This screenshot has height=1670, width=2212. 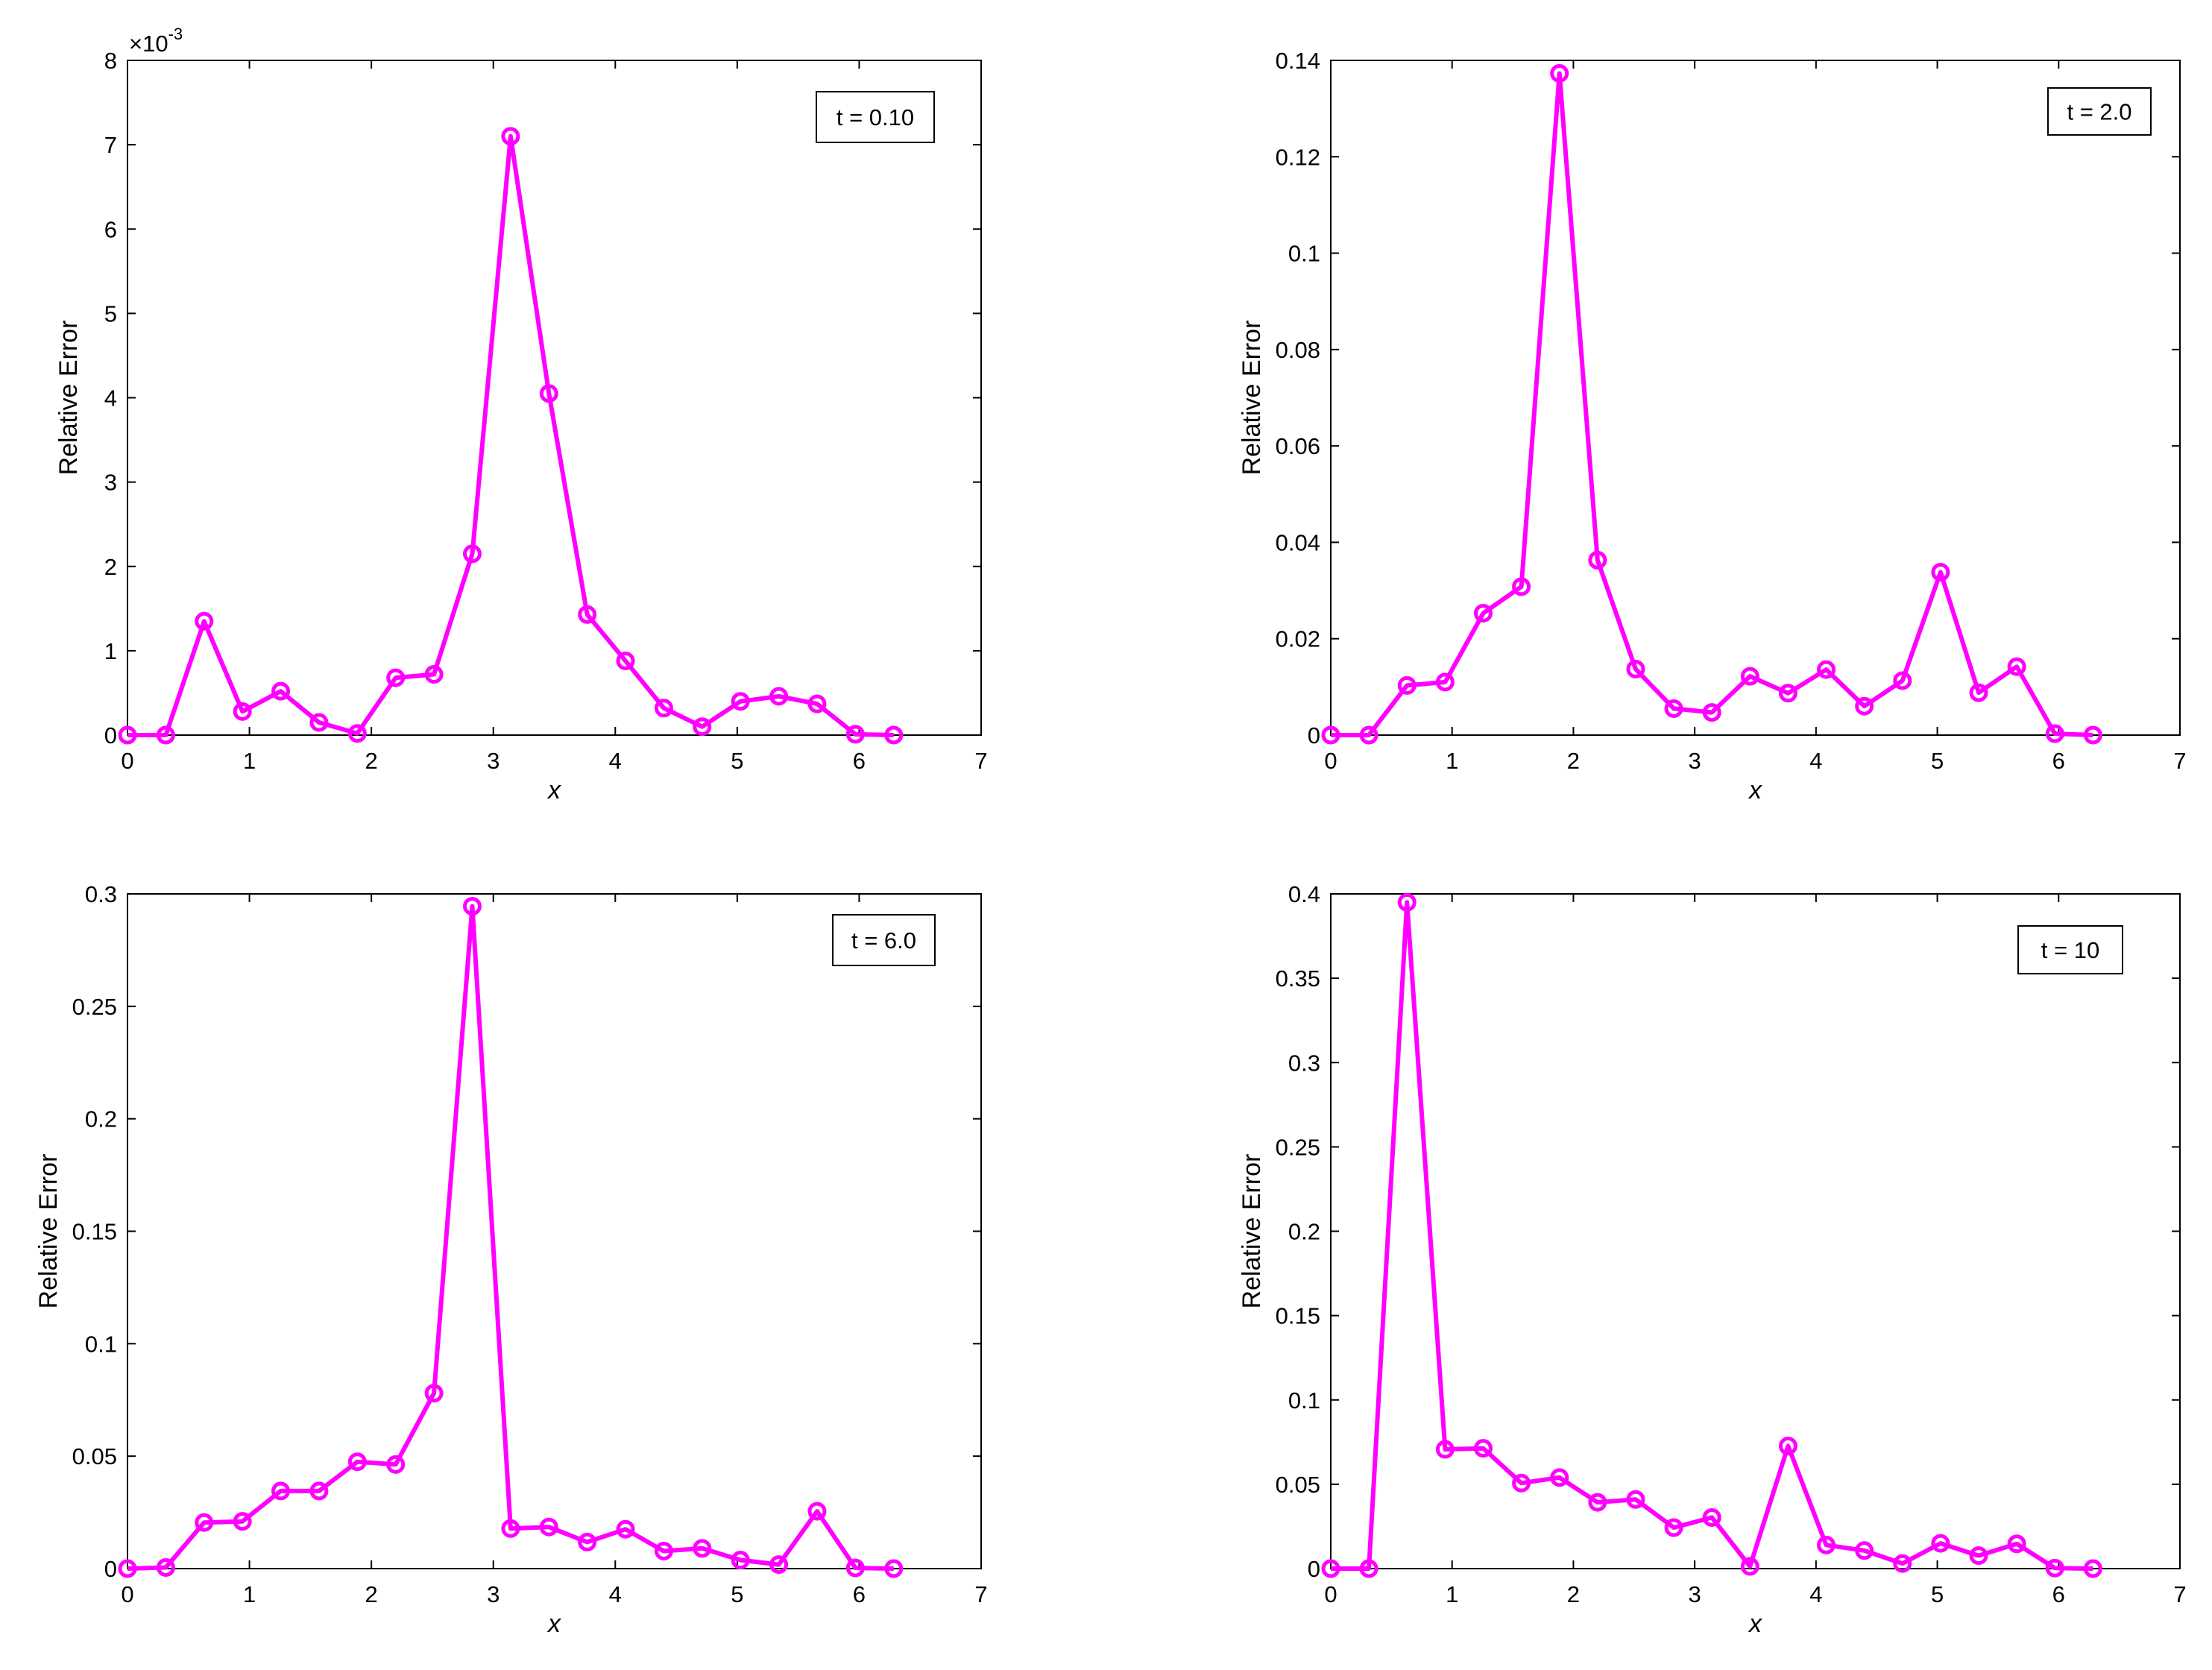 I want to click on y-tick-label: 0.08, so click(x=1298, y=350).